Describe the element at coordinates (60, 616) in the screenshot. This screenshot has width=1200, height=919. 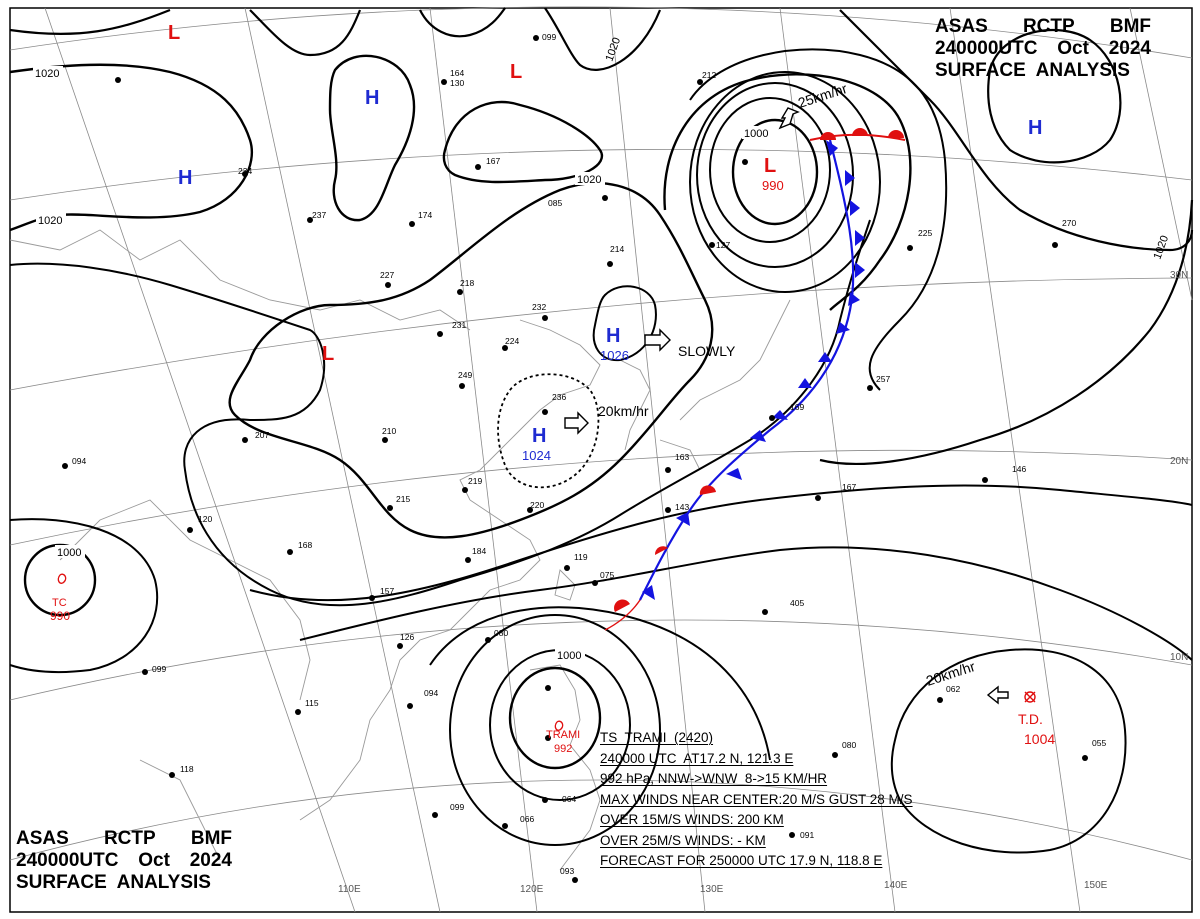
I see `tc-west-value: 990` at that location.